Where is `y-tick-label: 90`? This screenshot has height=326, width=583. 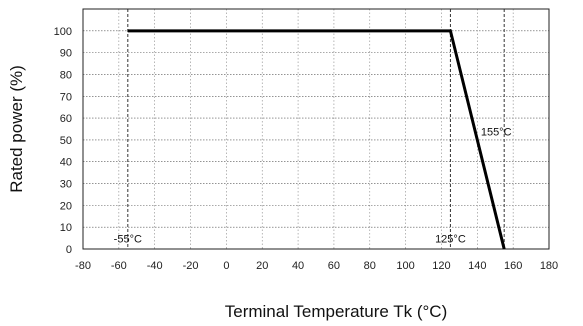
y-tick-label: 90 is located at coordinates (66, 54).